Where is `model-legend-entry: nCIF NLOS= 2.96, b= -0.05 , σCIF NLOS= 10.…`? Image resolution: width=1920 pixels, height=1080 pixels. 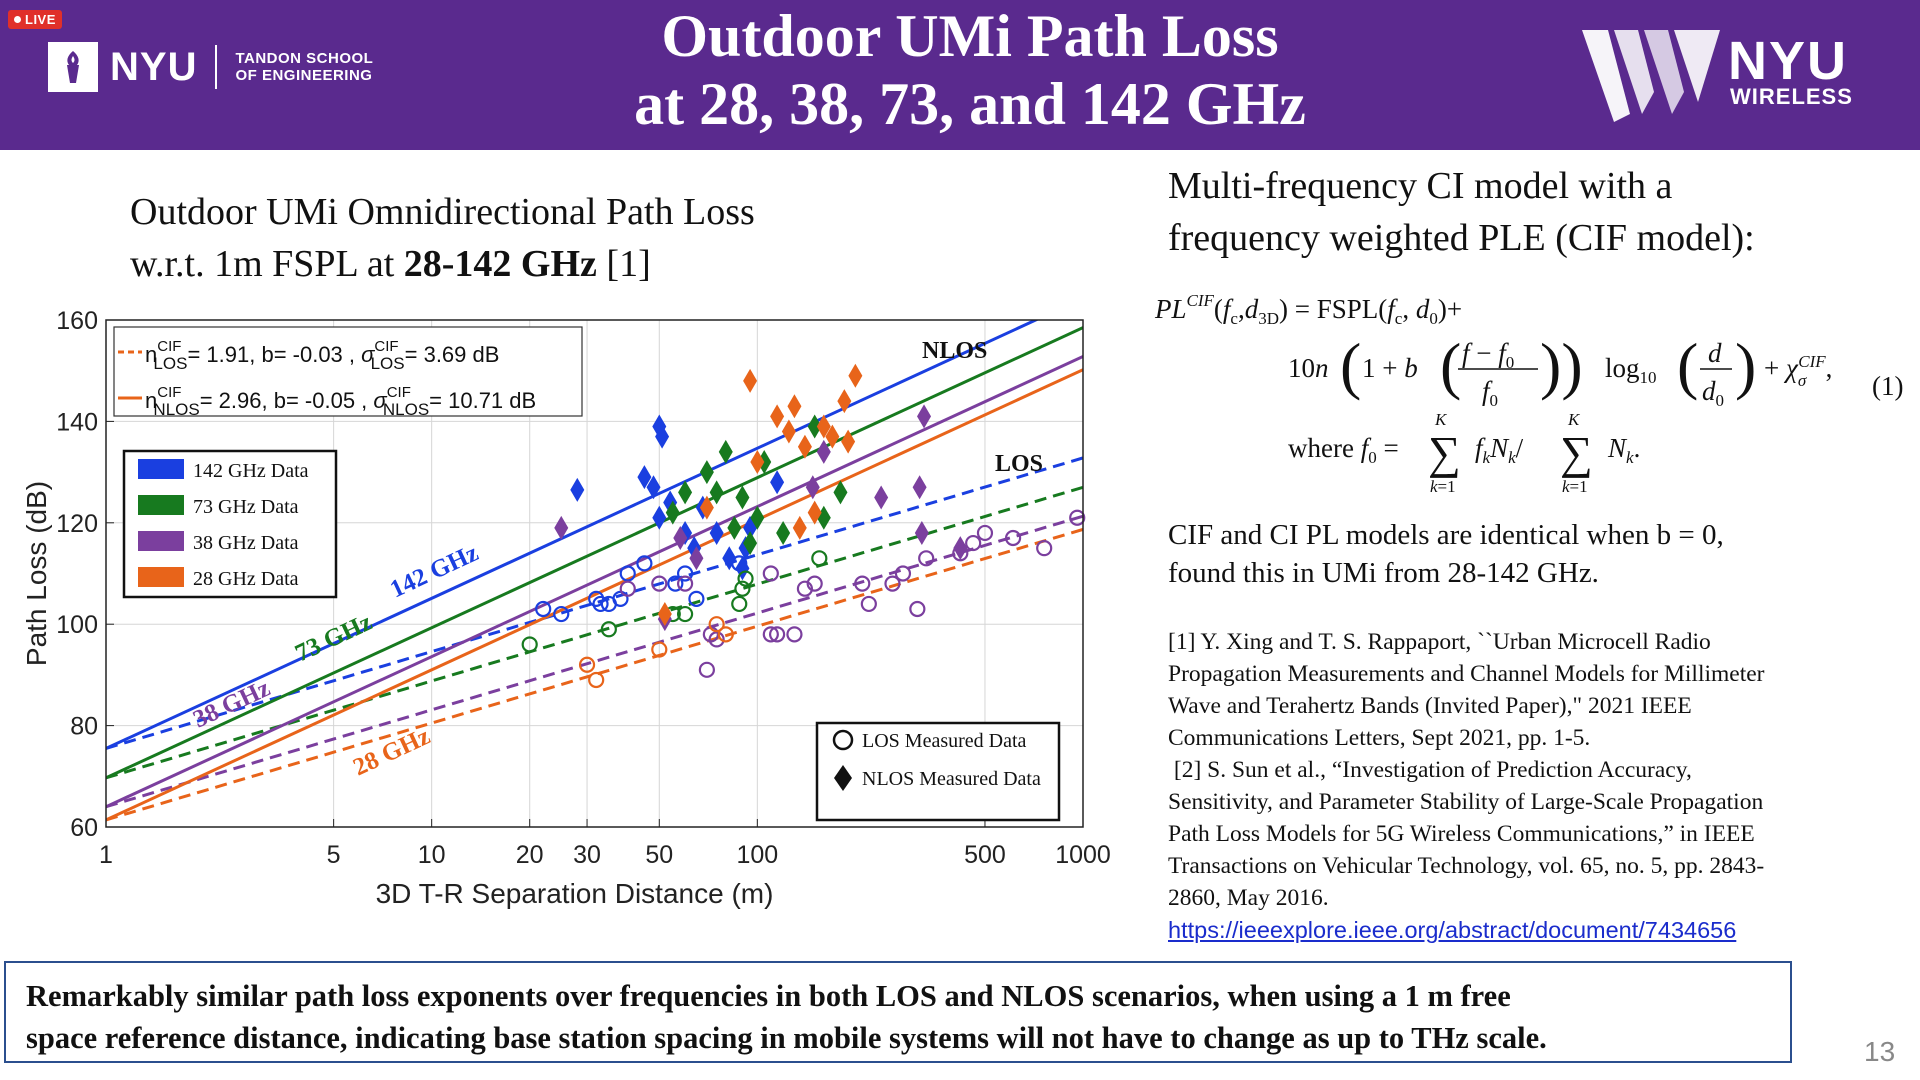
model-legend-entry: nCIF NLOS= 2.96, b= -0.05 , σCIF NLOS= 10.… is located at coordinates (340, 401).